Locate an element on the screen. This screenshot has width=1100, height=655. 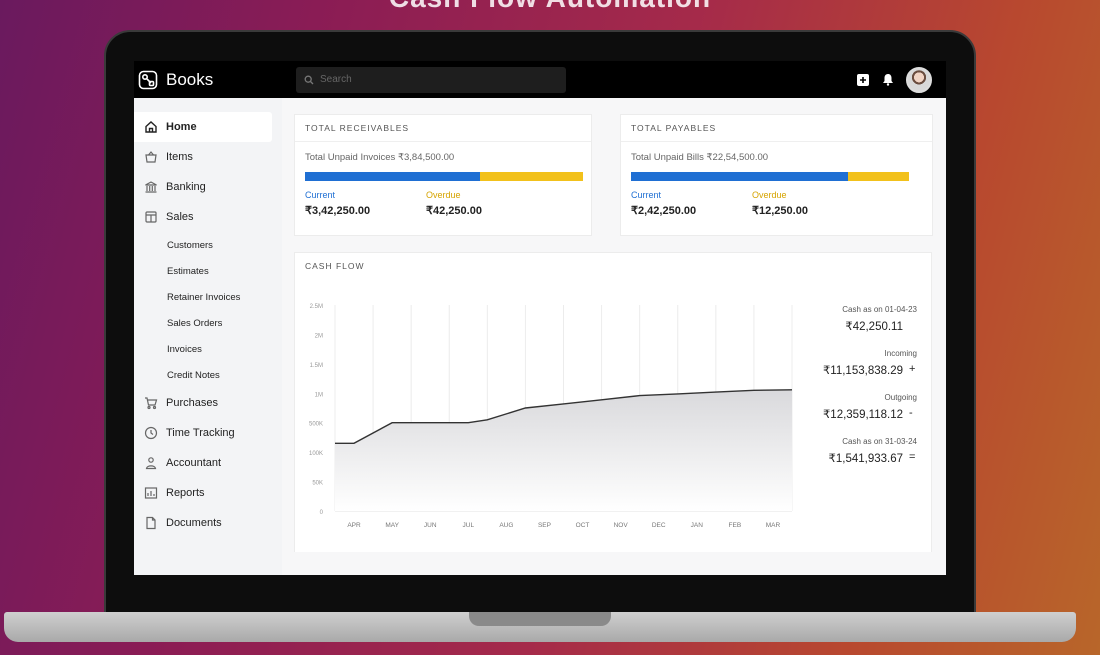
opening-balance-label: Cash as on 01-04-23 is located at coordinates (879, 309).